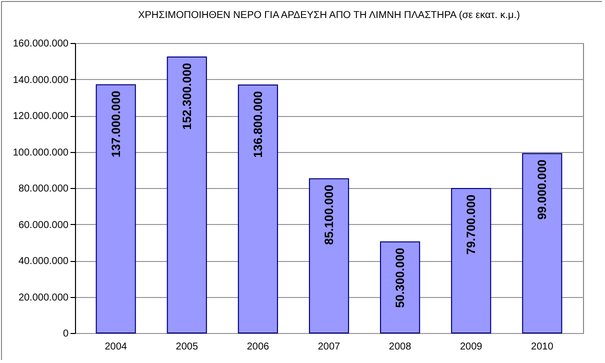 This screenshot has width=605, height=363. I want to click on y-tick-label: 160.000.000, so click(40, 44).